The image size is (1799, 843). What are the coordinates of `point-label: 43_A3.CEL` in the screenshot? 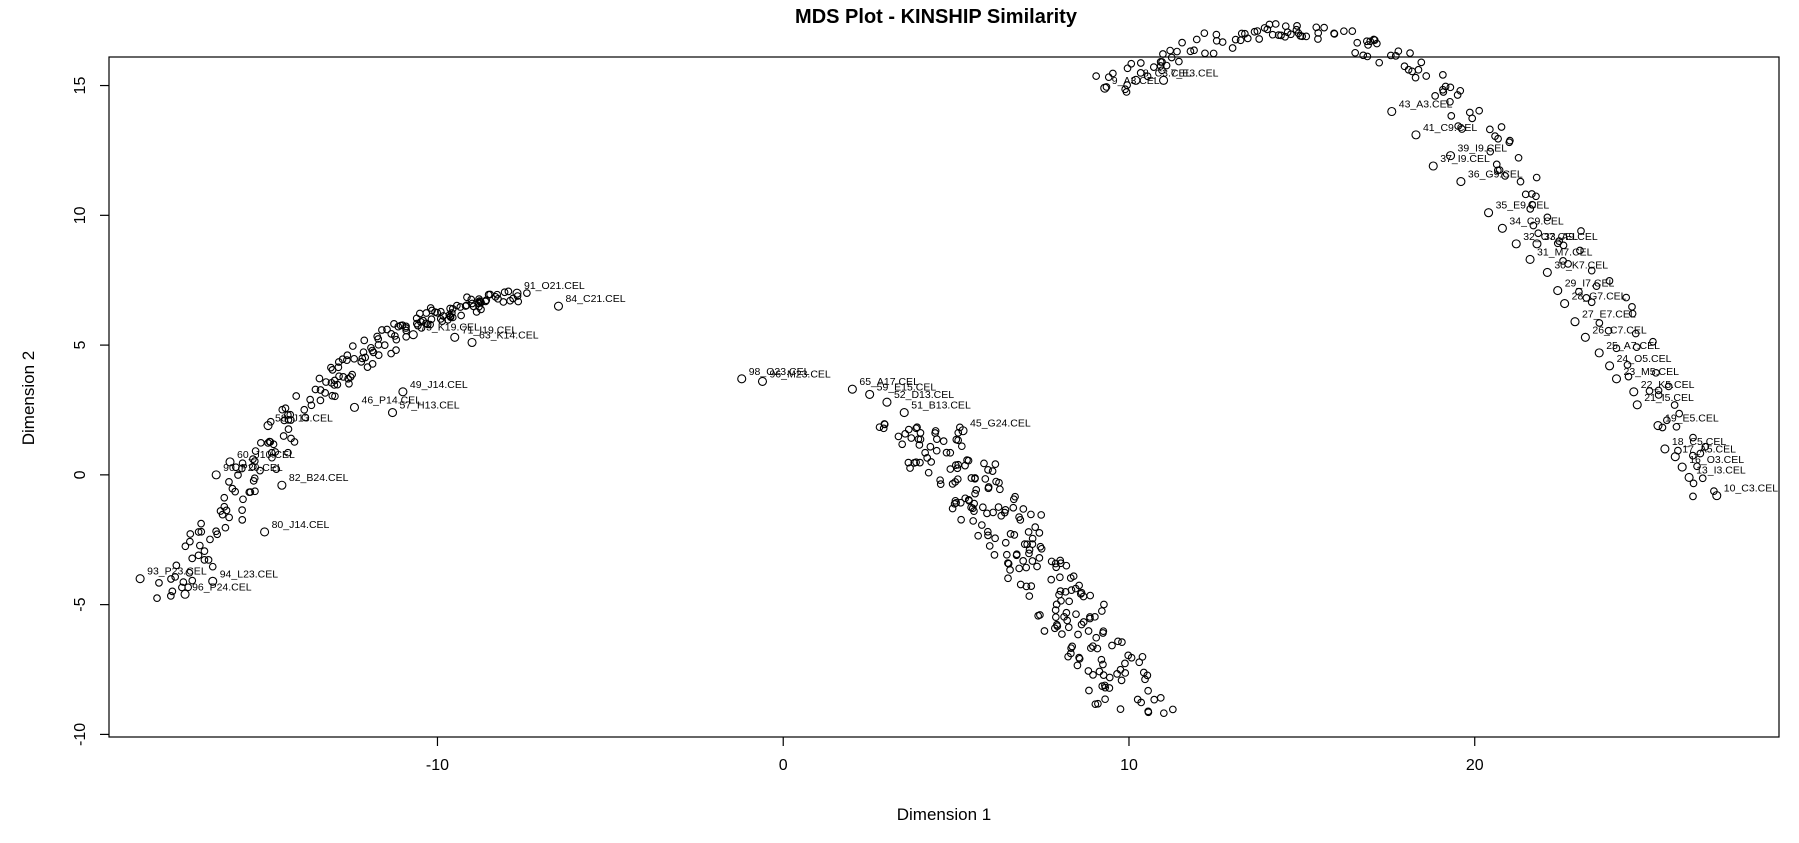 It's located at (1426, 105).